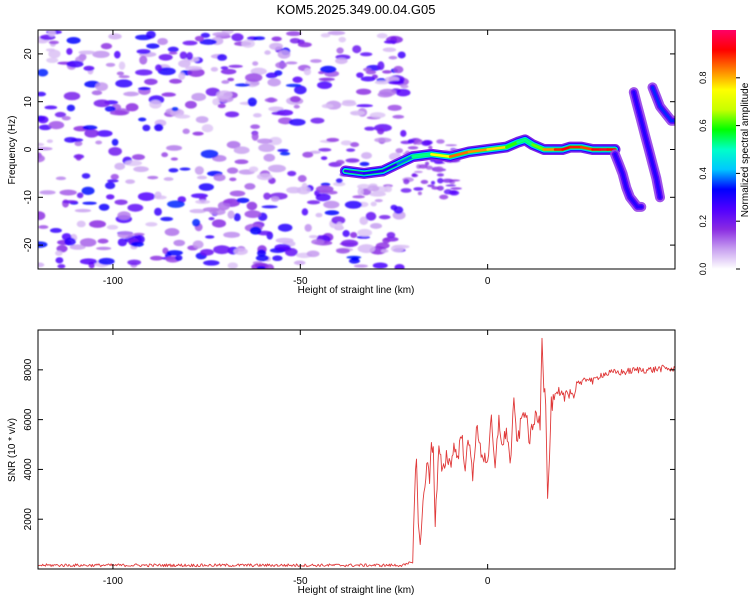 This screenshot has height=600, width=750. I want to click on spectrogram-x-tick-label: -100, so click(113, 281).